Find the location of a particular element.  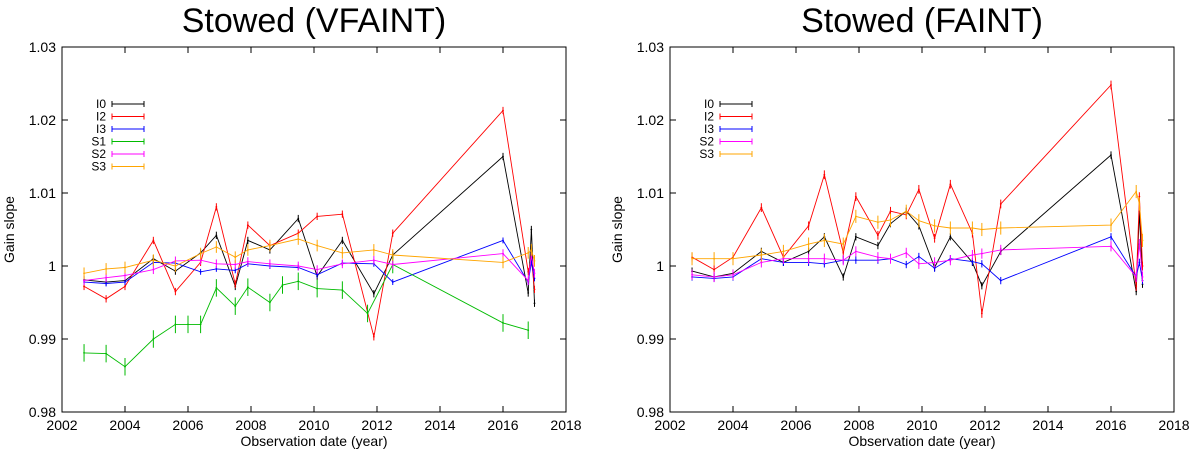

y-tick-label: 1.03 is located at coordinates (42, 47).